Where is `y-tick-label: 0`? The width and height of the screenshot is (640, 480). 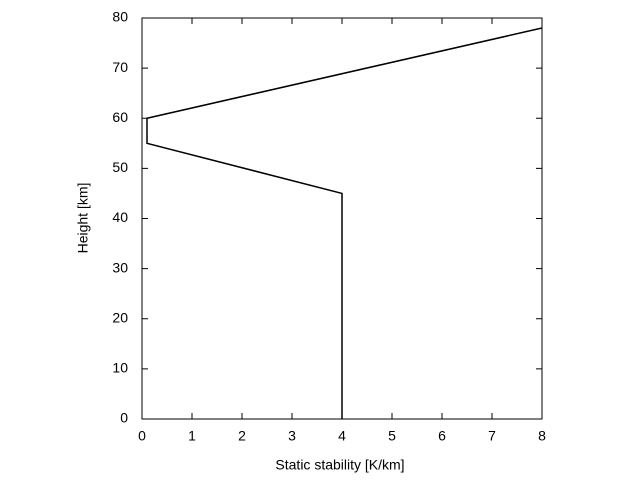
y-tick-label: 0 is located at coordinates (124, 418).